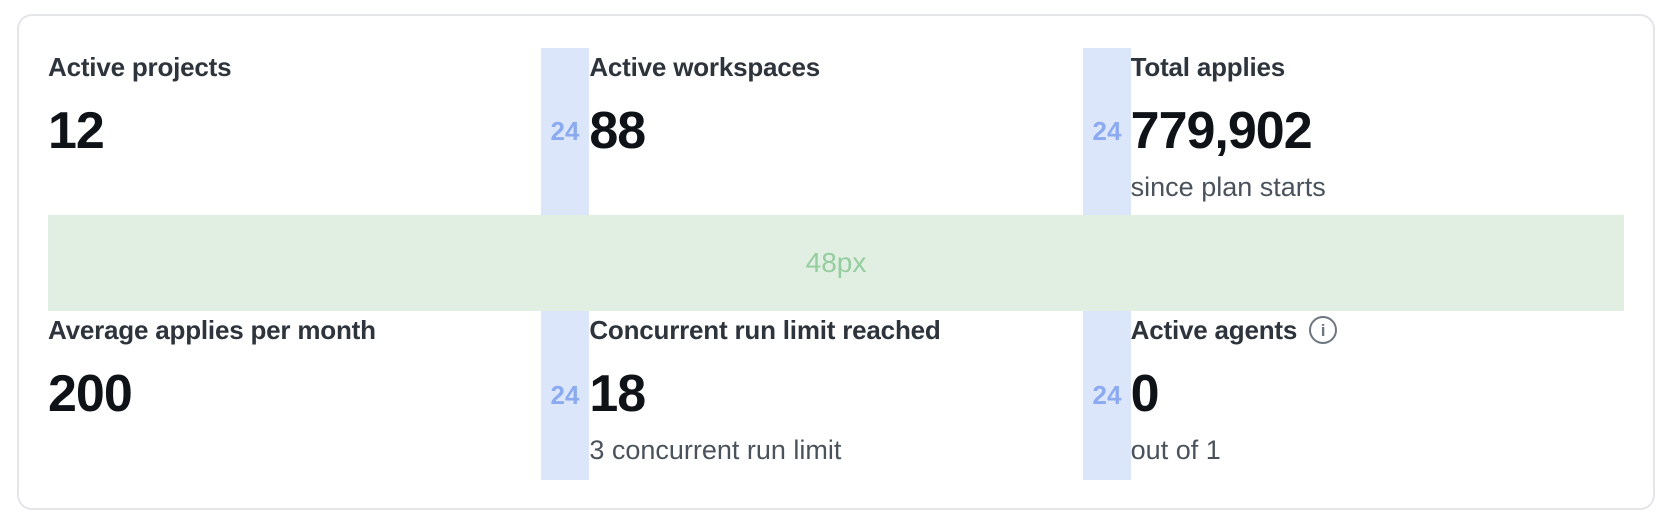 This screenshot has height=528, width=1672. I want to click on stat-active-agents: Active agents i 0 out of 1, so click(1377, 395).